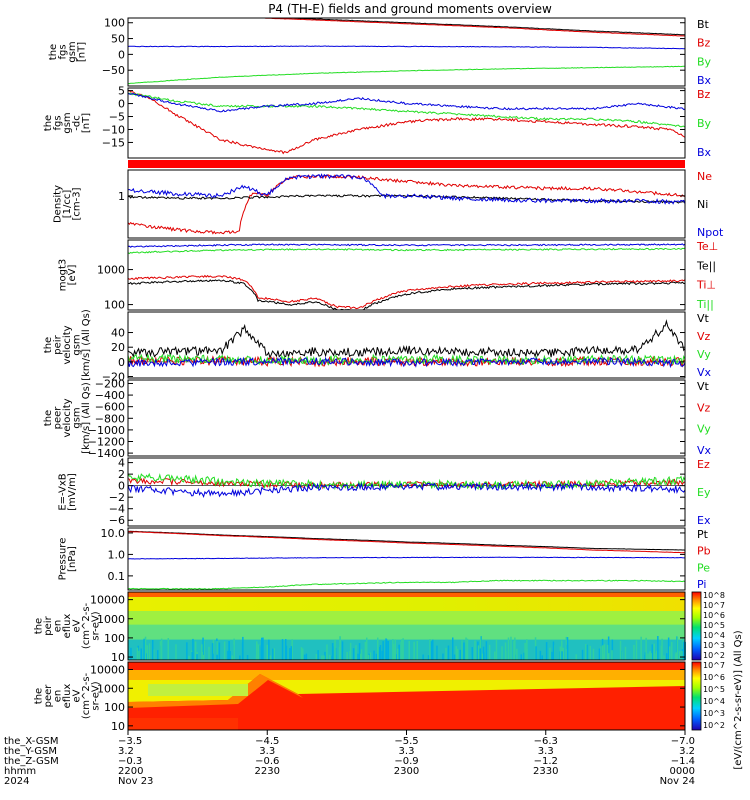 The width and height of the screenshot is (750, 800). Describe the element at coordinates (703, 24) in the screenshot. I see `legend-Bt: Bt` at that location.